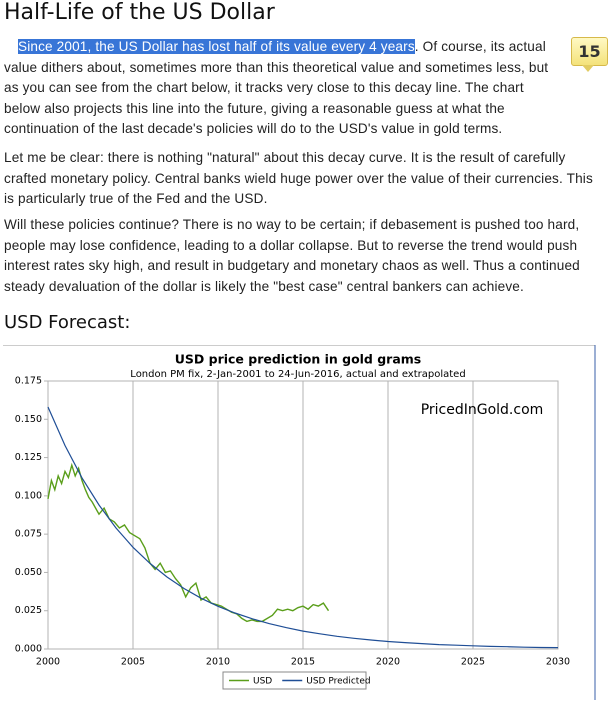 Image resolution: width=611 pixels, height=702 pixels. Describe the element at coordinates (48, 662) in the screenshot. I see `x-tick-label: 2000` at that location.